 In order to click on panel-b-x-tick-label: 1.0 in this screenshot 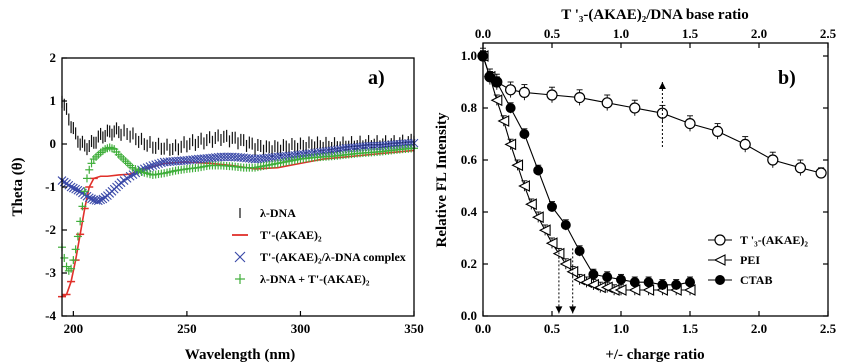, I will do `click(621, 328)`.